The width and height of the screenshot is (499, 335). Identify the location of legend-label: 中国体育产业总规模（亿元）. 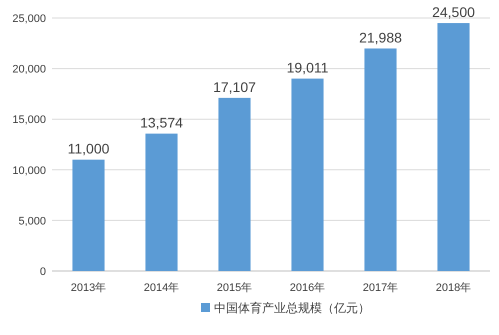
(292, 308).